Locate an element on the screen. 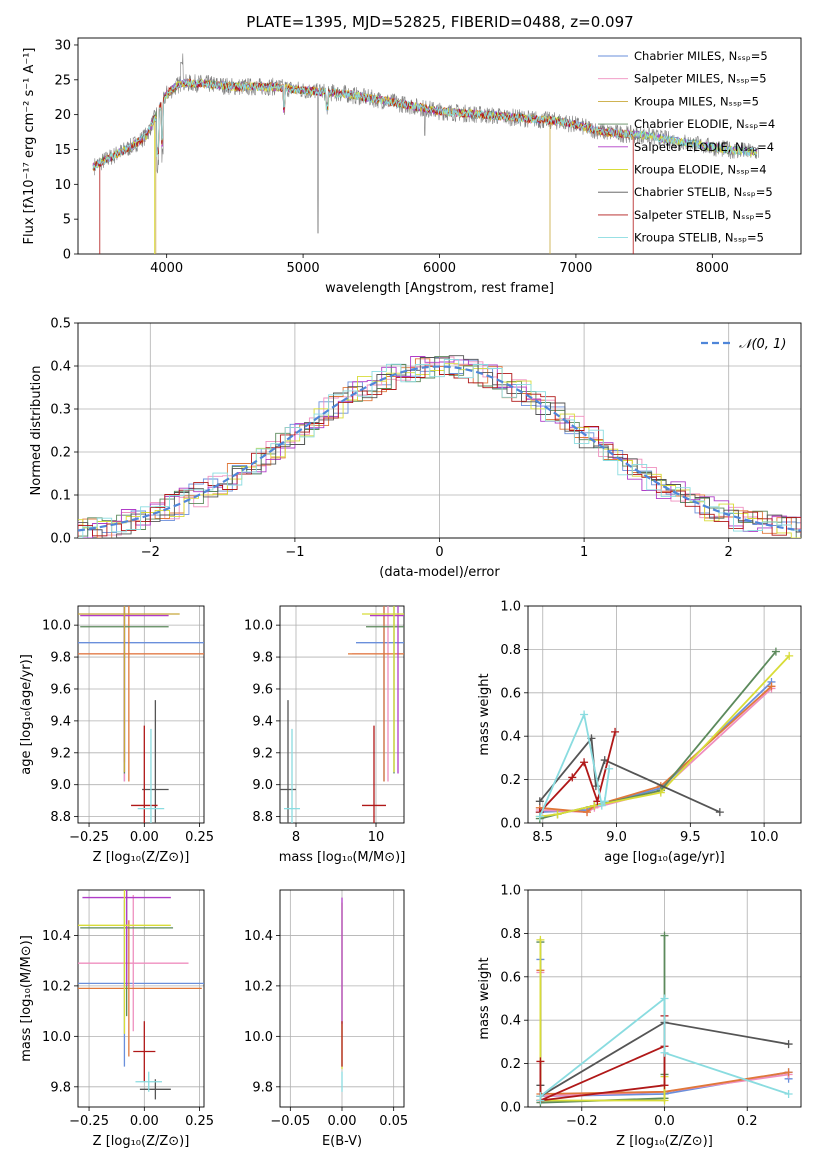  y-tick-label: 30 is located at coordinates (62, 45).